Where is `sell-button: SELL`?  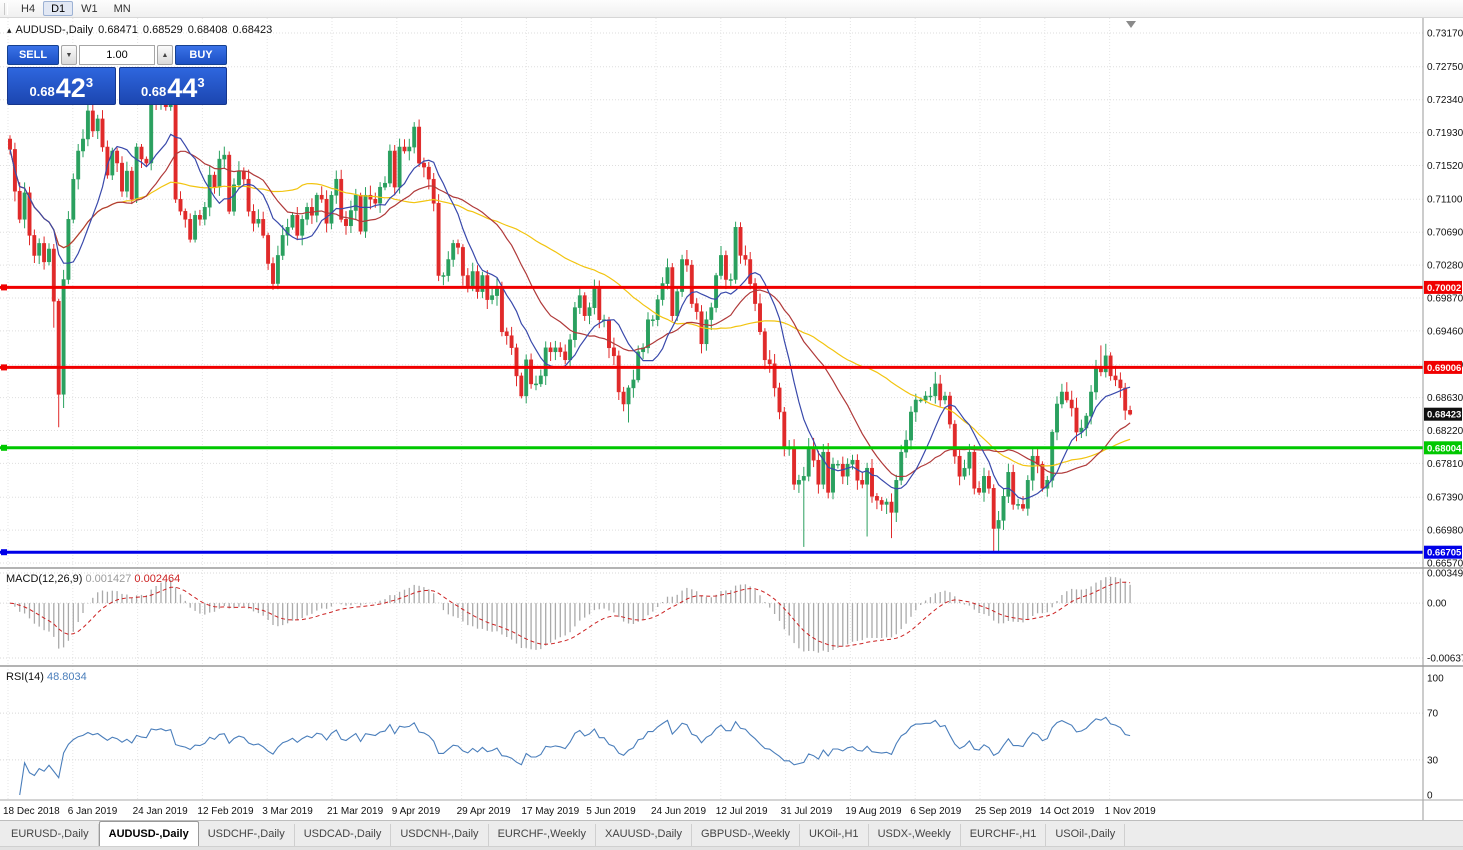
sell-button: SELL is located at coordinates (33, 55).